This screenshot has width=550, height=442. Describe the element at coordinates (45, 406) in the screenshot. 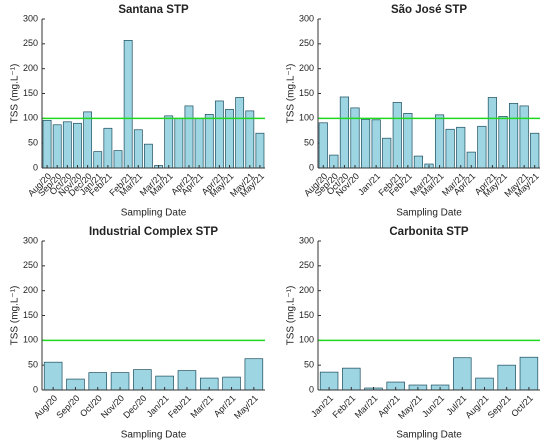

I see `x-tick-label: Aug/20` at that location.